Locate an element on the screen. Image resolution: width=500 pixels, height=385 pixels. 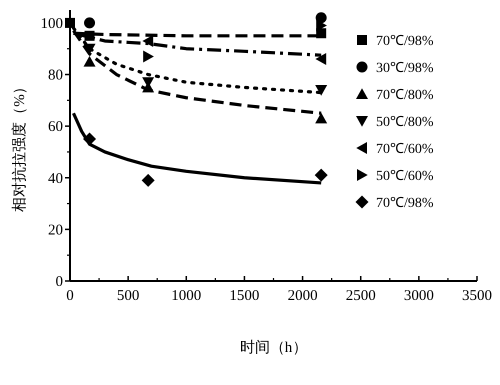
y-tick-label: 80 is located at coordinates (55, 76).